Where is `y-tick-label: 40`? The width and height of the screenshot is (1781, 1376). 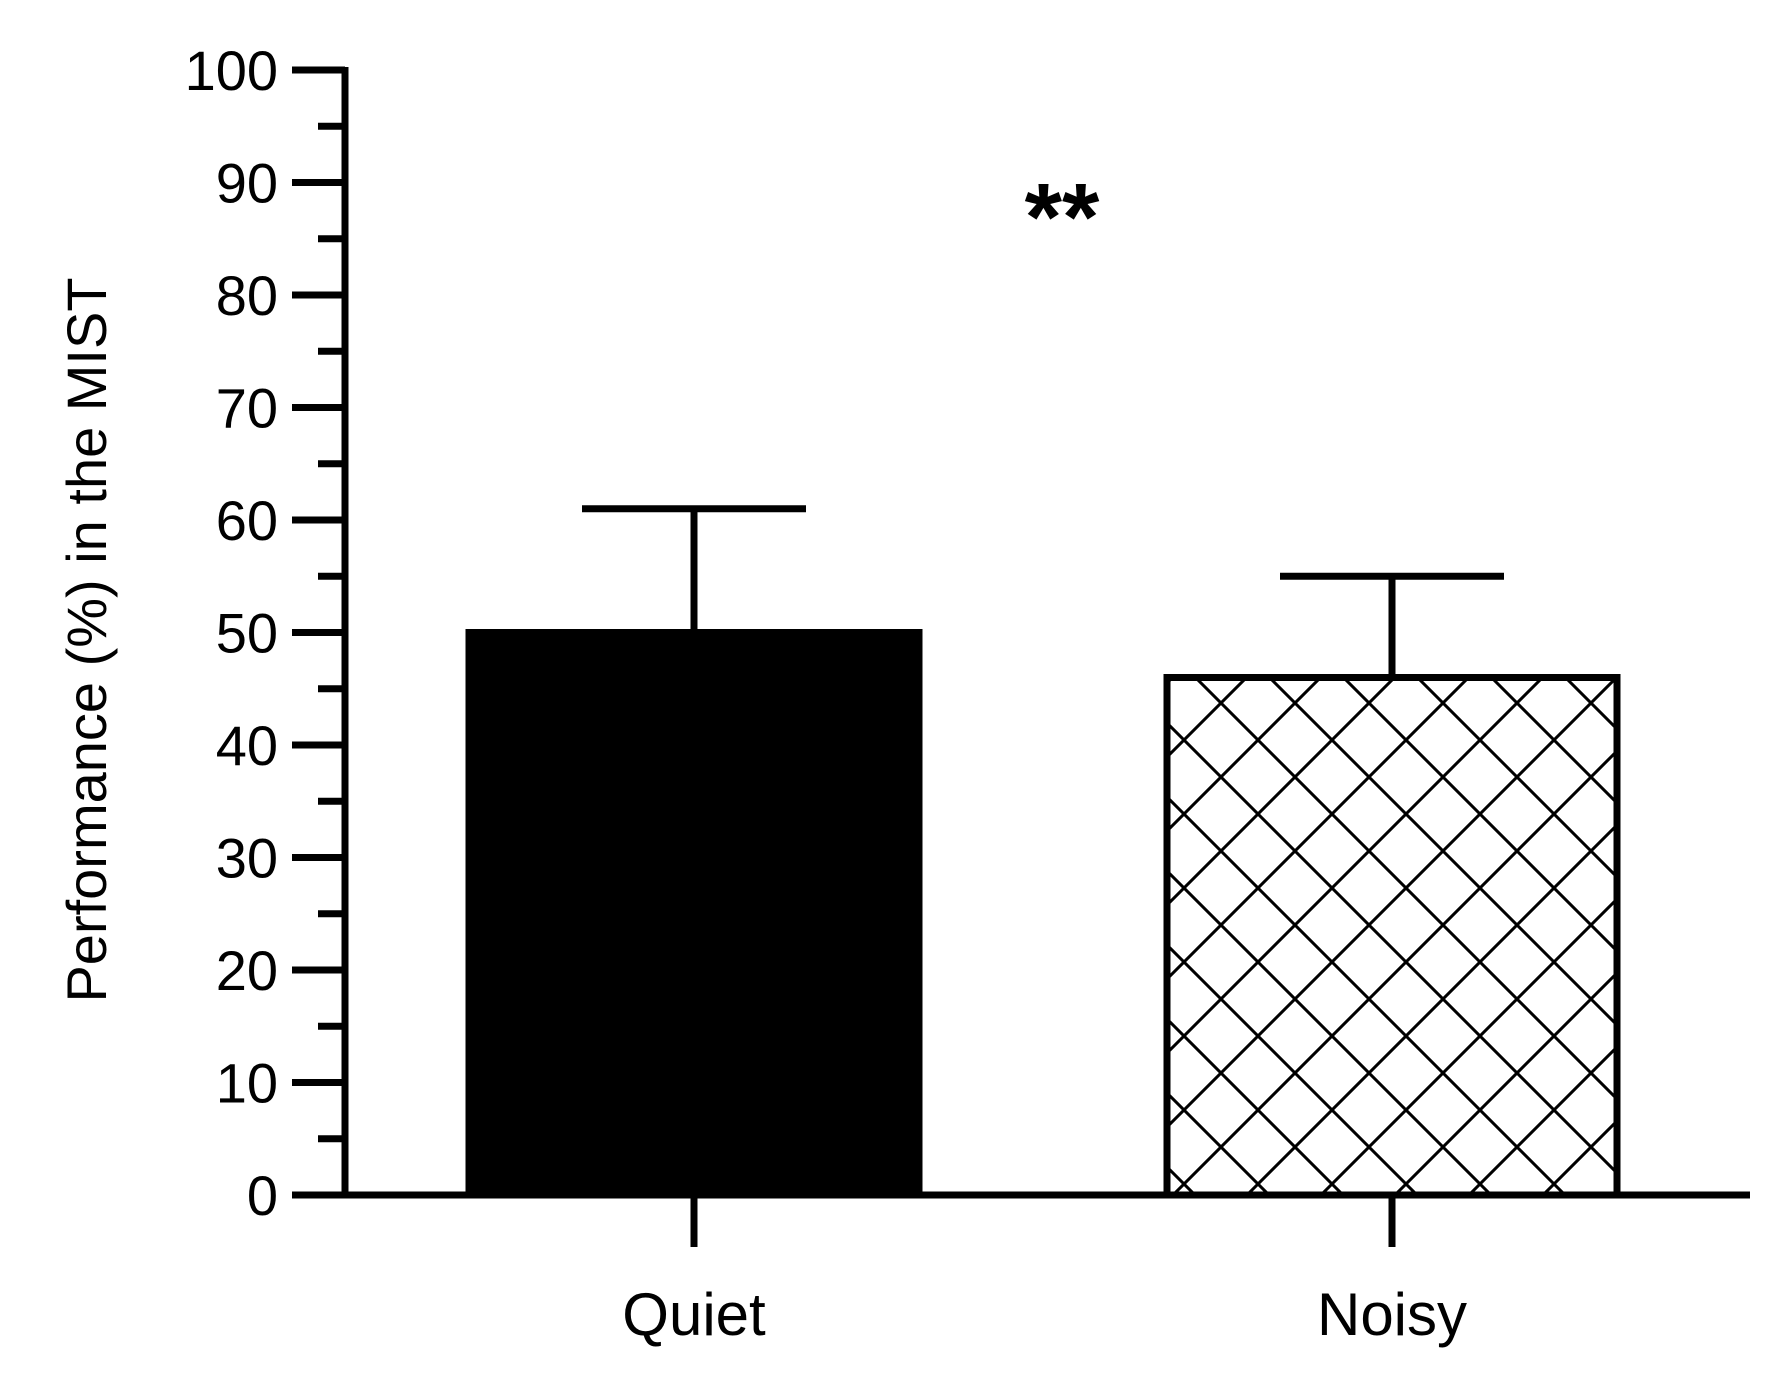 y-tick-label: 40 is located at coordinates (247, 745).